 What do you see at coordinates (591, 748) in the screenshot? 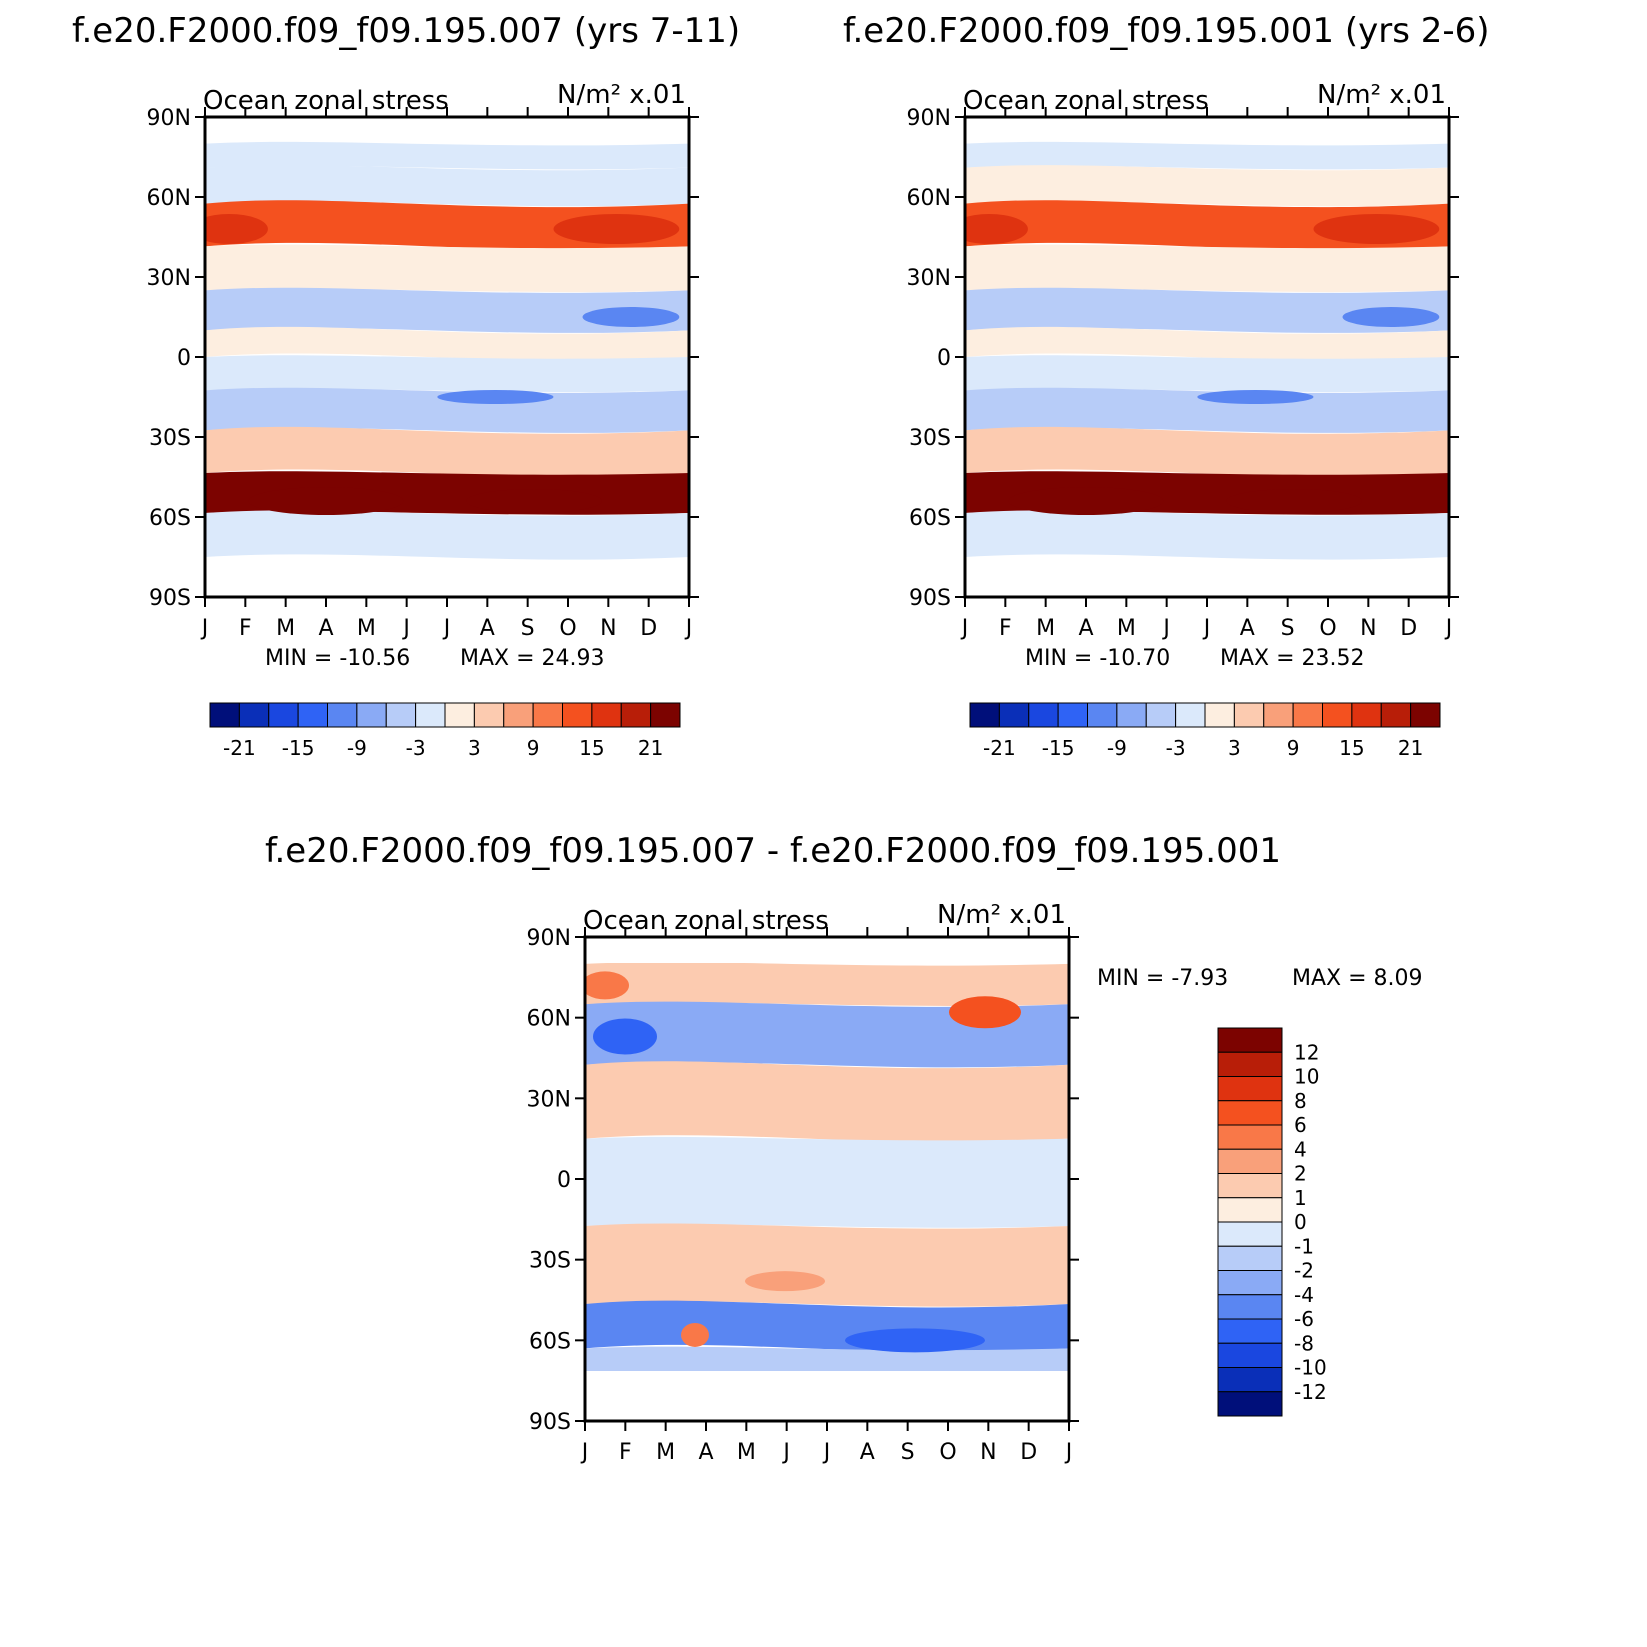
I see `colorbar-label: 15` at bounding box center [591, 748].